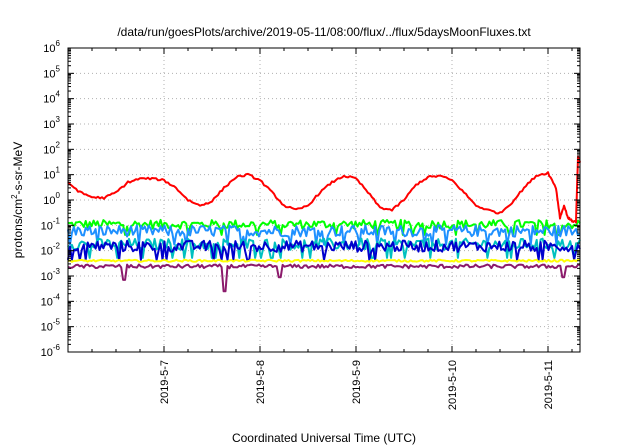 Image resolution: width=640 pixels, height=448 pixels. I want to click on y-axis-label-sup: 2, so click(14, 196).